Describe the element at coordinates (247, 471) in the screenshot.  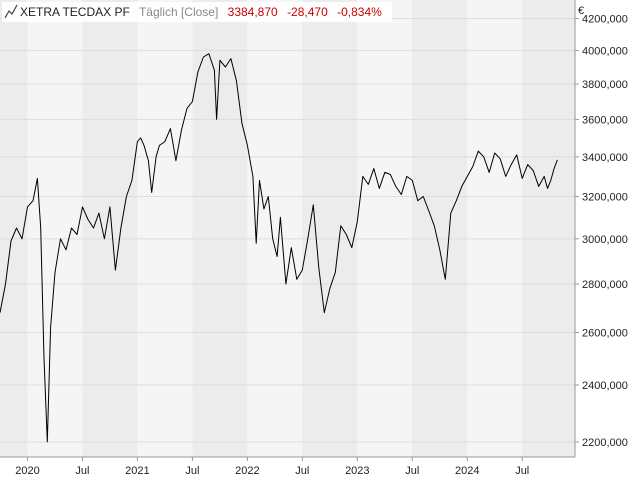
I see `x-tick-label: 2022` at that location.